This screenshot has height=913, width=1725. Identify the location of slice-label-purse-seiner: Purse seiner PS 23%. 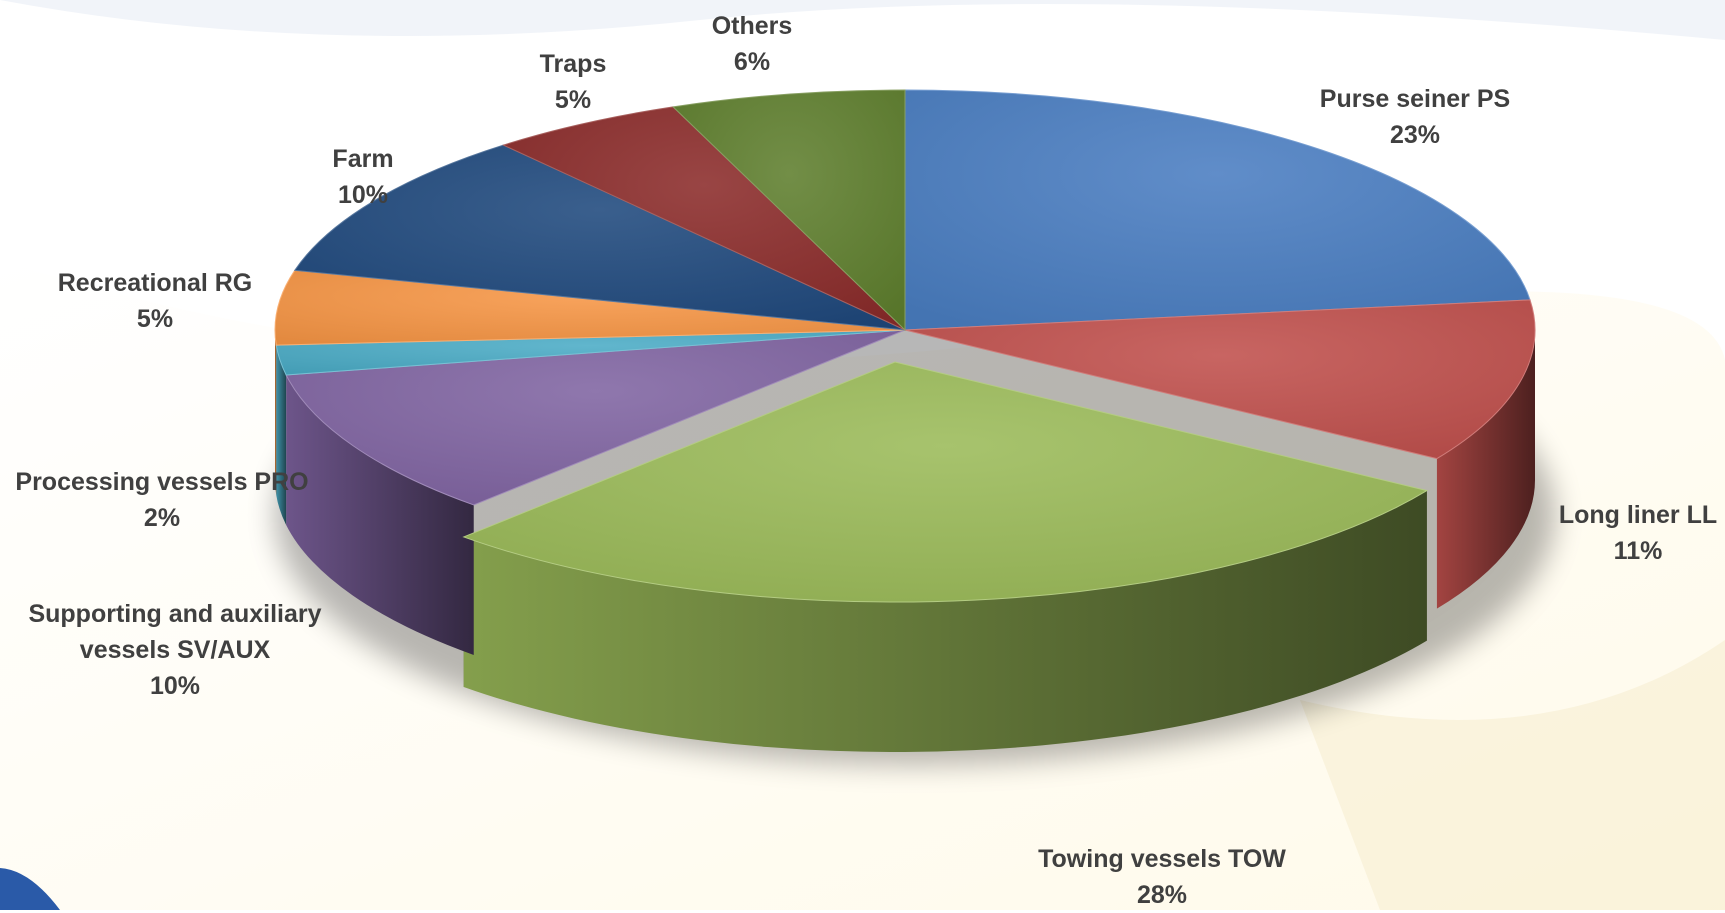
(1415, 117).